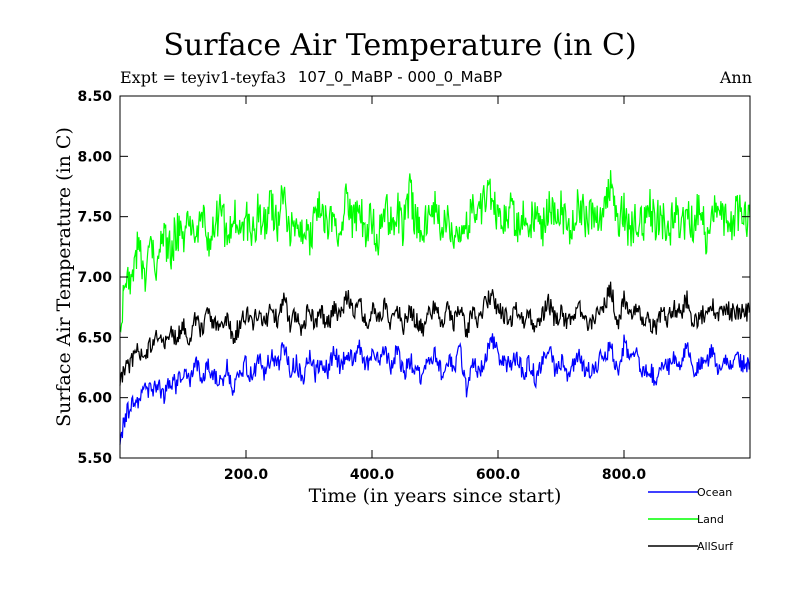 The width and height of the screenshot is (800, 600). What do you see at coordinates (64, 277) in the screenshot?
I see `y-axis-label: Surface Air Temperature (in C)` at bounding box center [64, 277].